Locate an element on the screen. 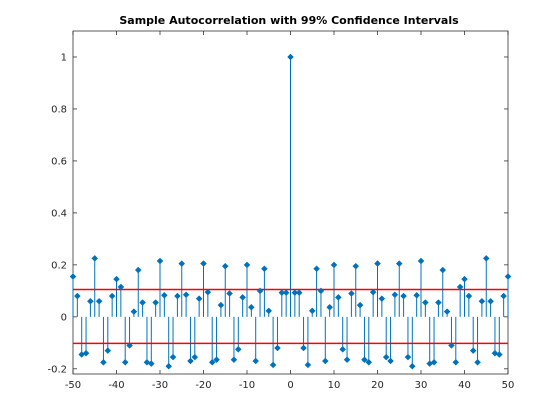 The width and height of the screenshot is (560, 420). x-tick-label: 10 is located at coordinates (334, 385).